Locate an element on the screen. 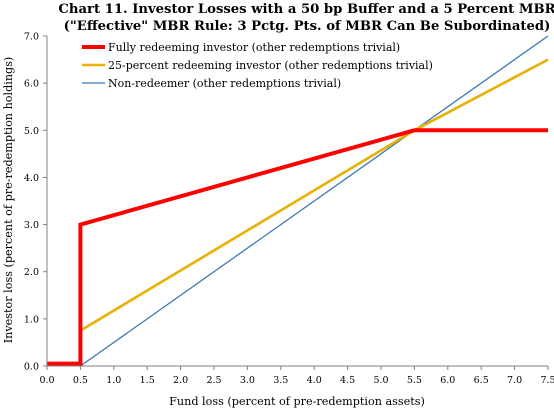 Image resolution: width=554 pixels, height=410 pixels. x-tick-label: 2.5 is located at coordinates (213, 380).